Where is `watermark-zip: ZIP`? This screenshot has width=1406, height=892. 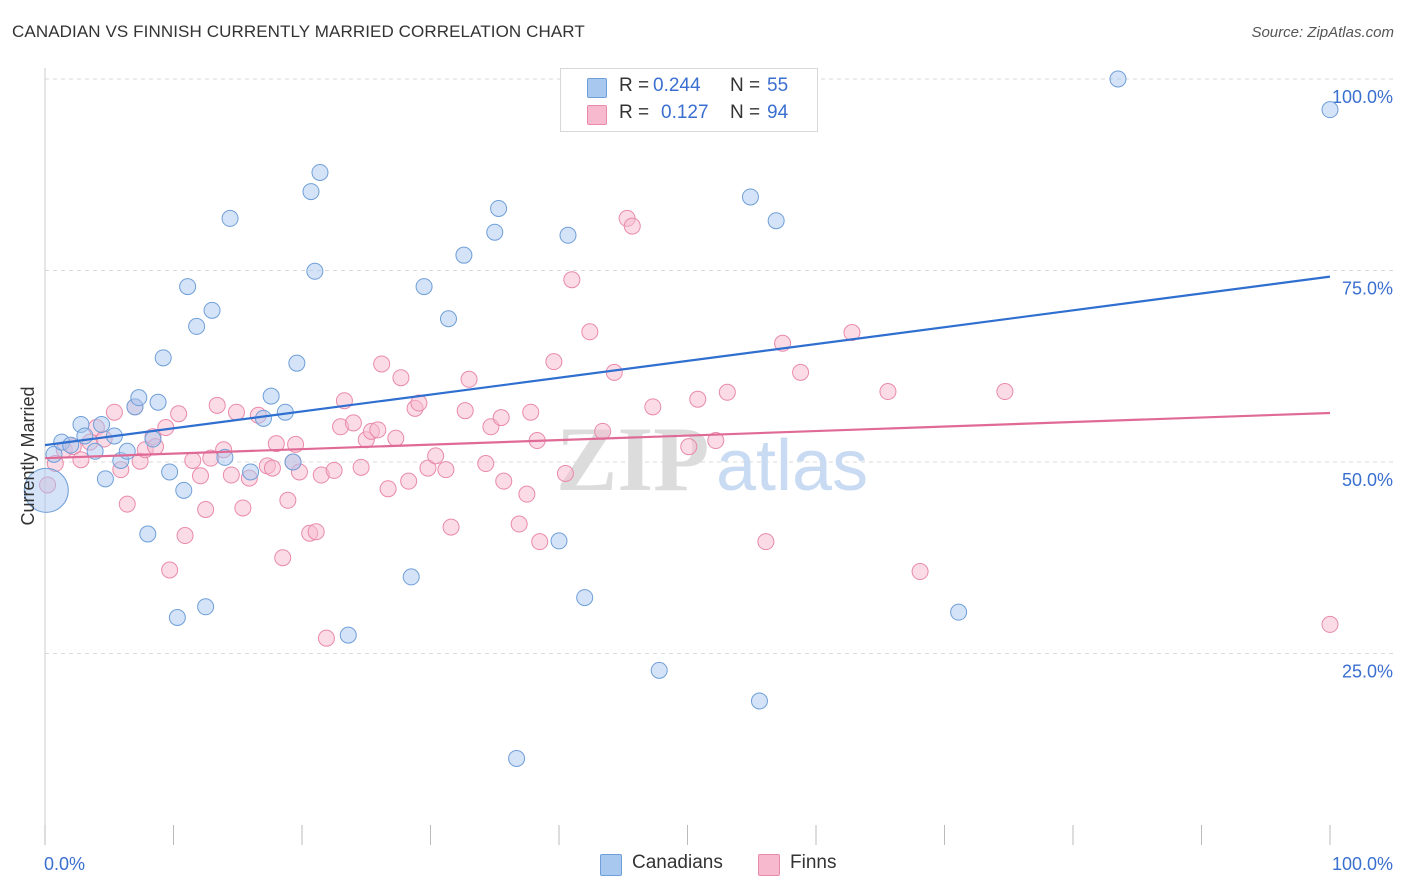 watermark-zip: ZIP is located at coordinates (632, 459).